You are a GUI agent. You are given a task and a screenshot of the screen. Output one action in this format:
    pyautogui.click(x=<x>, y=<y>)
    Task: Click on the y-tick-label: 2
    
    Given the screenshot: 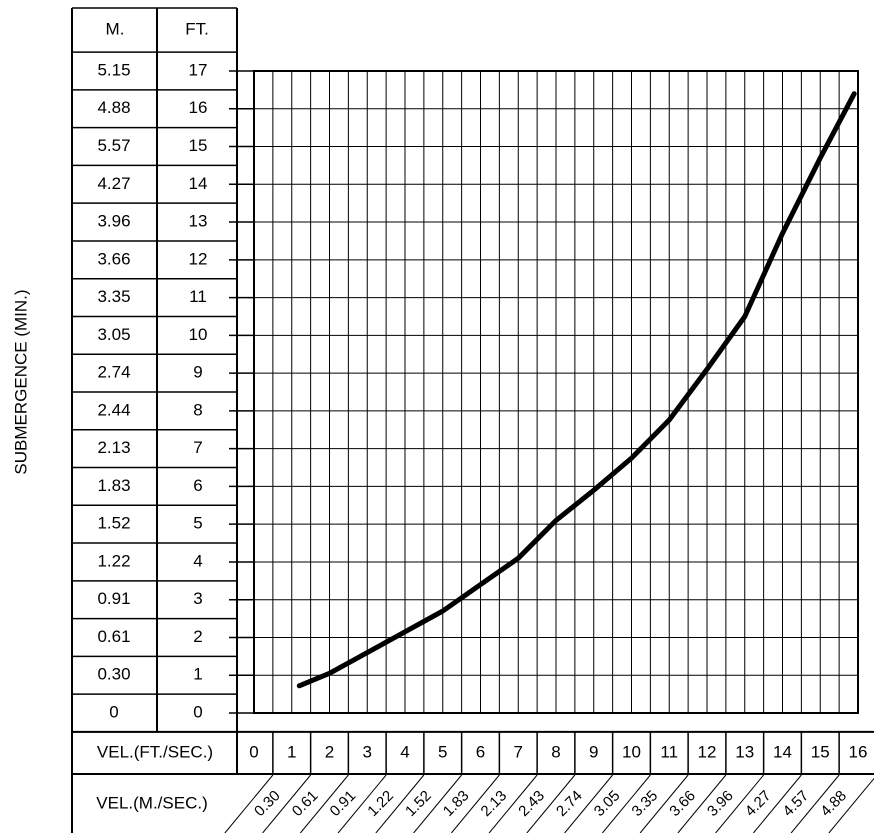 What is the action you would take?
    pyautogui.click(x=197, y=636)
    